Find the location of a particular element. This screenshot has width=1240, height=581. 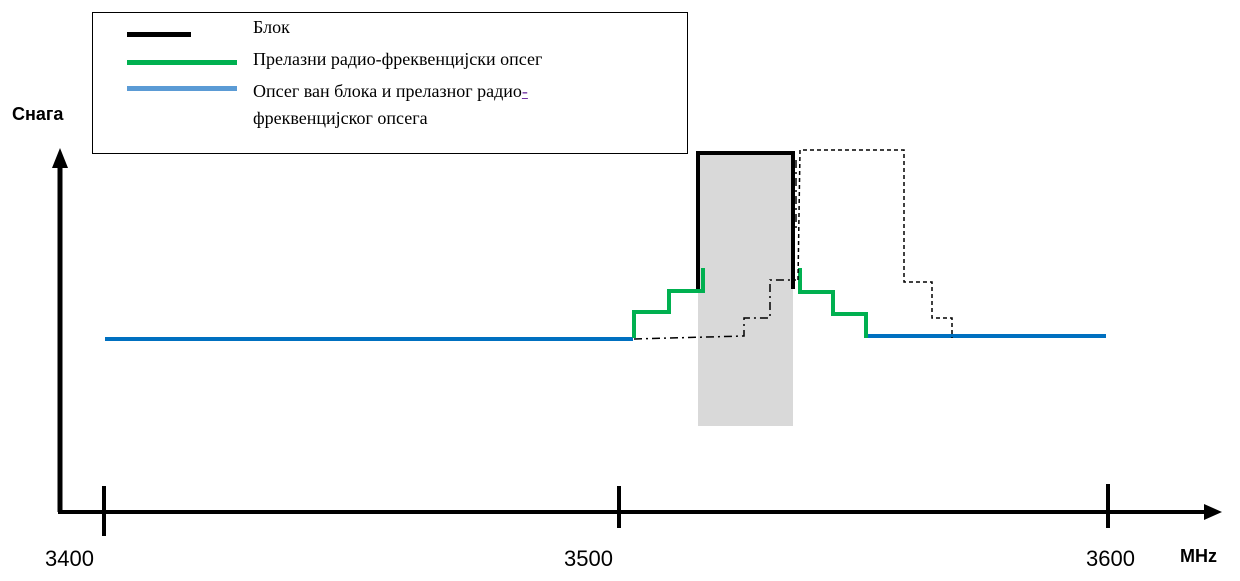

legend-label-block: Блок is located at coordinates (271, 27).